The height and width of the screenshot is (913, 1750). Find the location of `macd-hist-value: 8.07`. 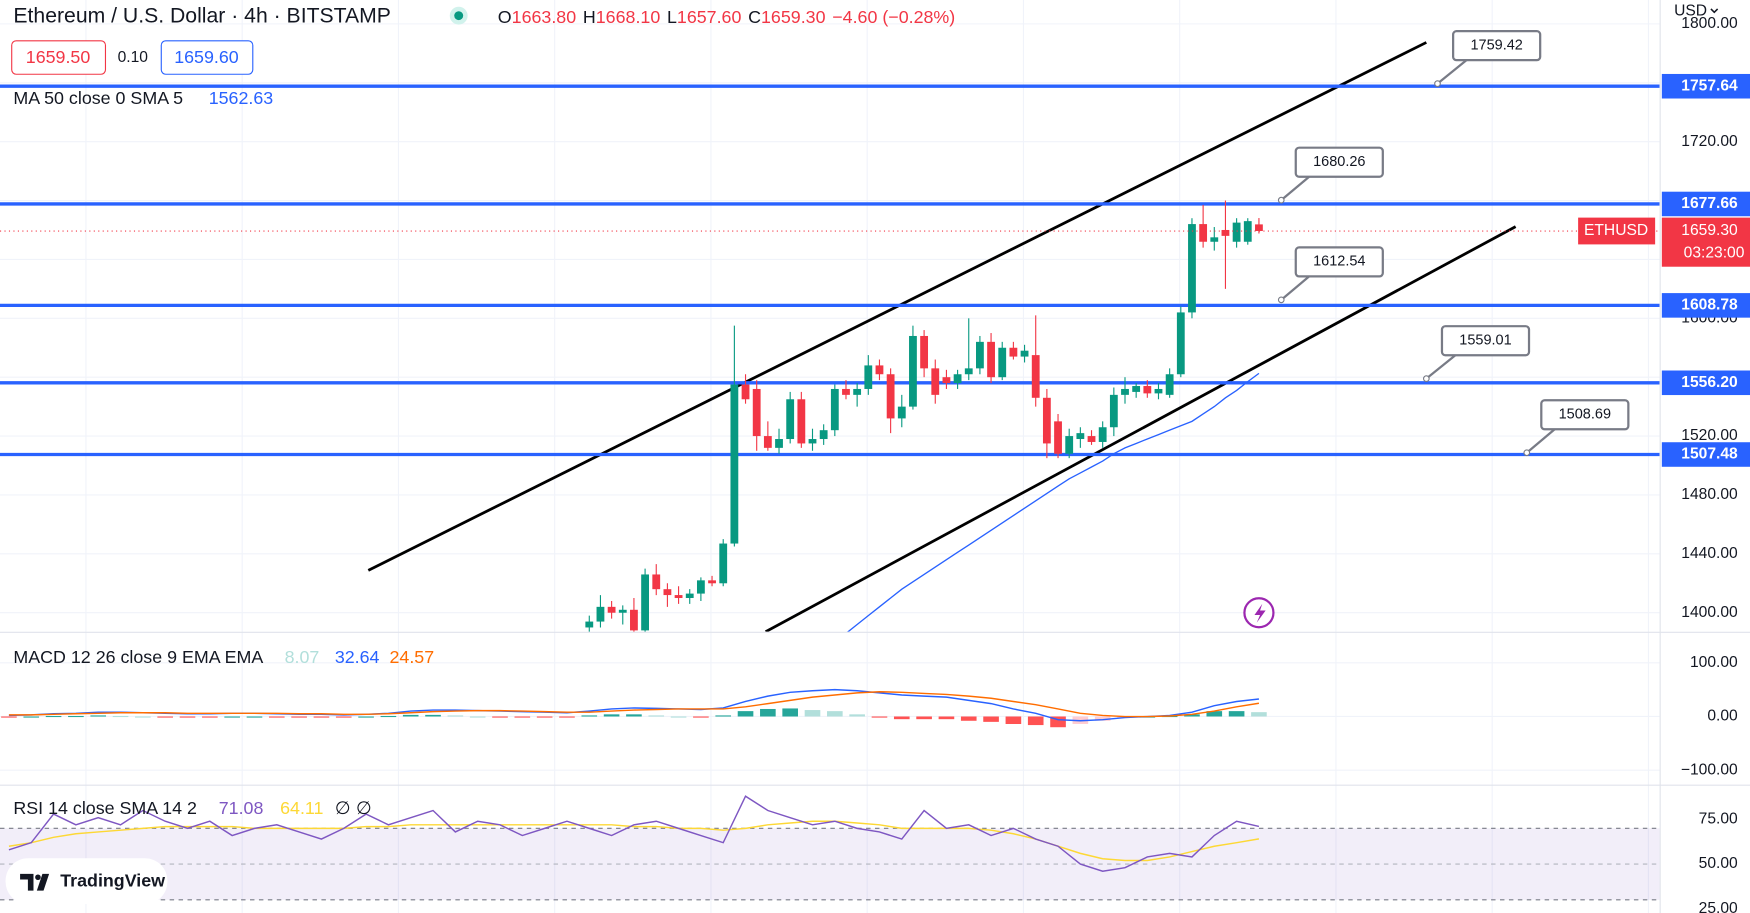

macd-hist-value: 8.07 is located at coordinates (302, 657).